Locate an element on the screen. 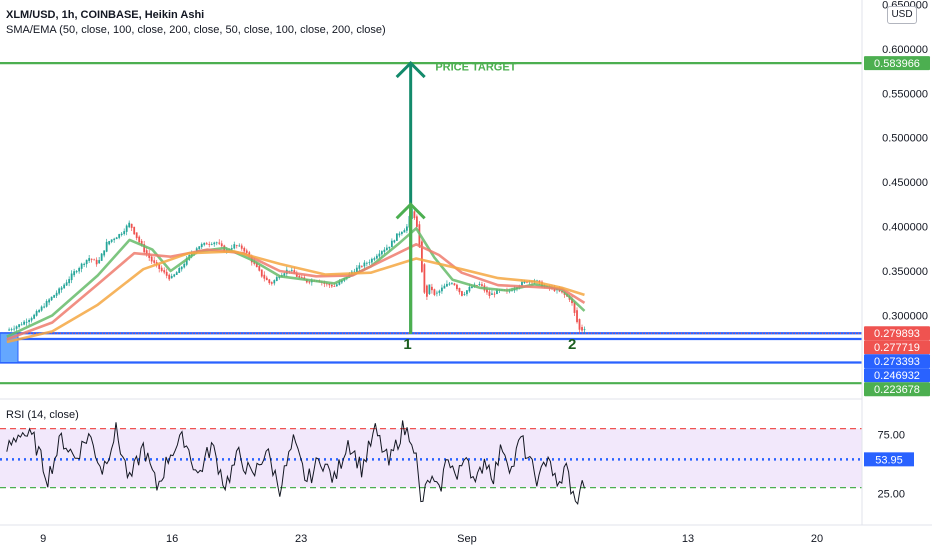 This screenshot has height=550, width=932. price-tag-3: 0.246932 is located at coordinates (897, 376).